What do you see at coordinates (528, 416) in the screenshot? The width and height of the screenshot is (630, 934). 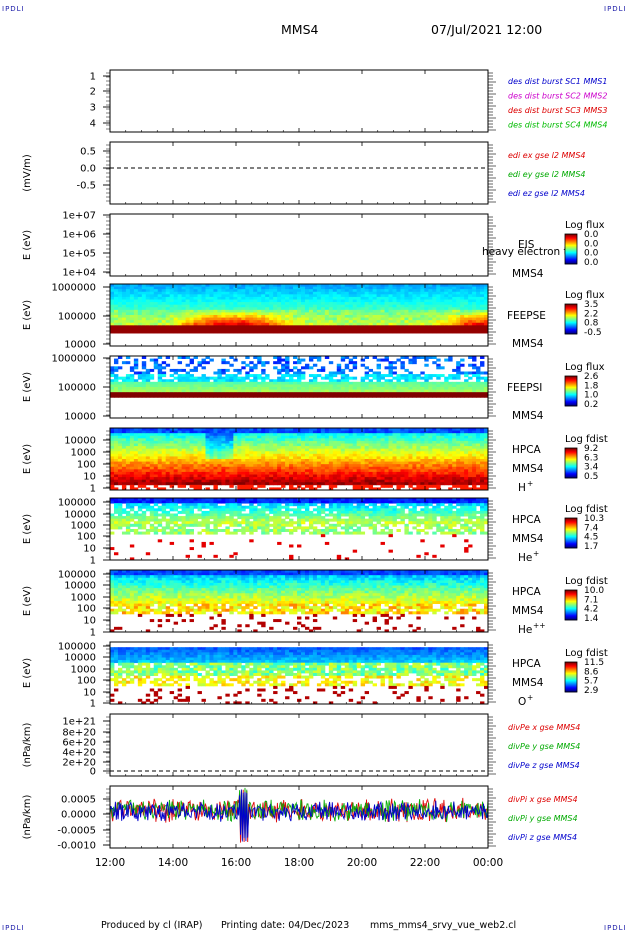 I see `spacecraft-label: MMS4` at bounding box center [528, 416].